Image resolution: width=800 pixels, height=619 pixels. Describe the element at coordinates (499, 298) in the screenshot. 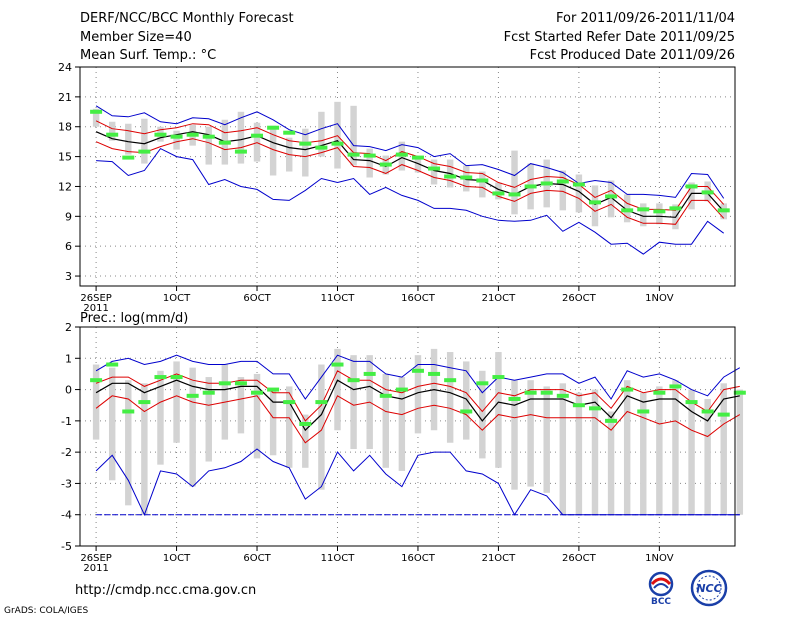

I see `x-tick-label: 21OCT` at that location.